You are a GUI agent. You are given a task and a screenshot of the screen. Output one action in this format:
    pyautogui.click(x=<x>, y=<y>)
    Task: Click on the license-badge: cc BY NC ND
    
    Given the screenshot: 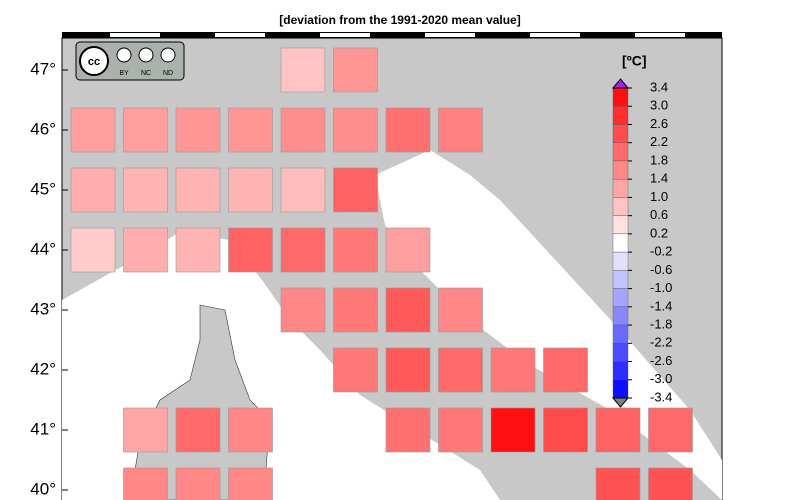 What is the action you would take?
    pyautogui.click(x=130, y=61)
    